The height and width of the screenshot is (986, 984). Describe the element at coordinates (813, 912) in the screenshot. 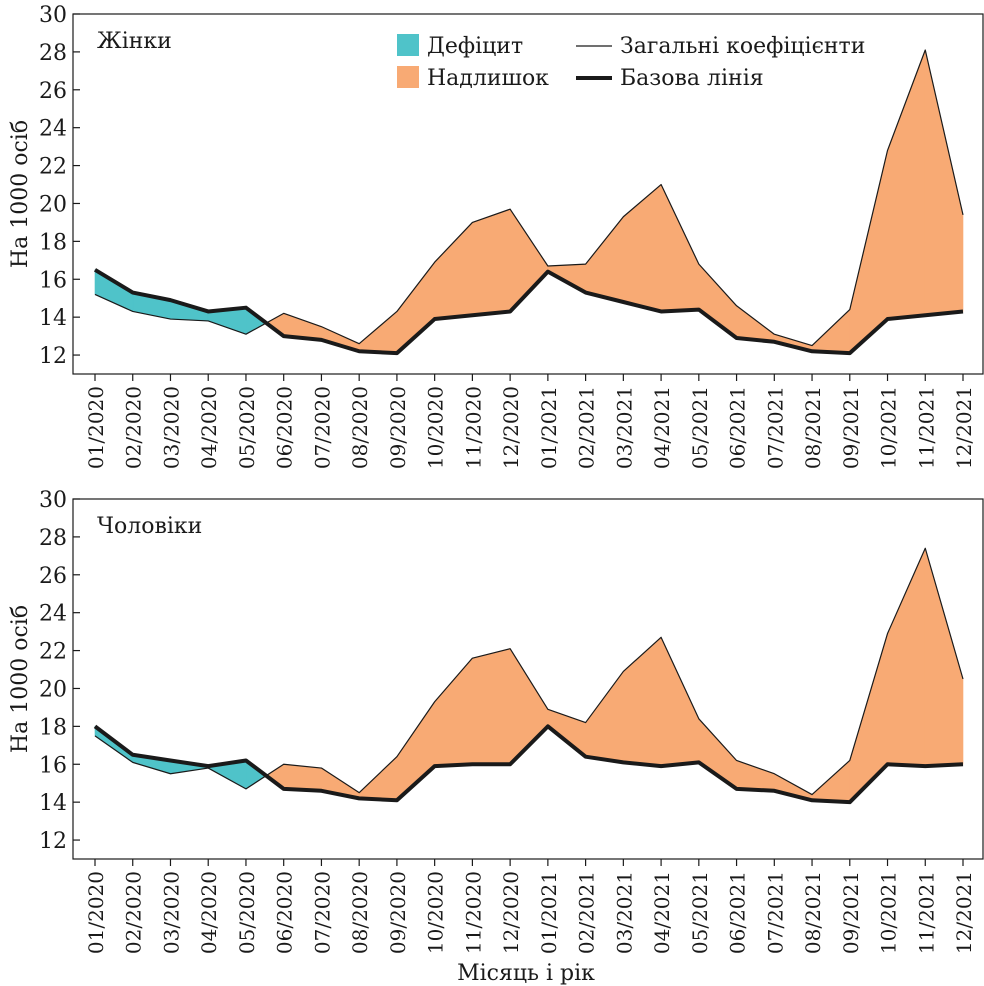

I see `men-x-tick-label-19: 08/2021` at that location.